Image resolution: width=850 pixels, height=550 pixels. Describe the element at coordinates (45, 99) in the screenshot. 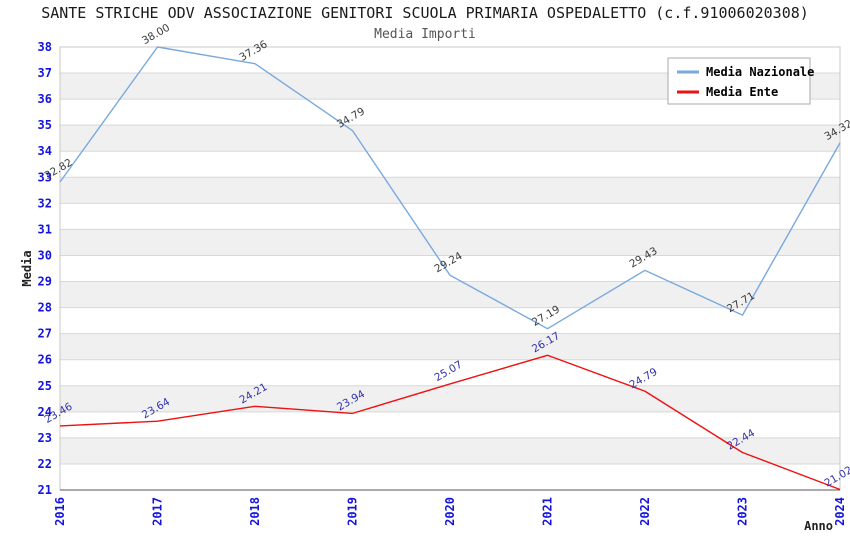

I see `y-tick-label: 36` at that location.